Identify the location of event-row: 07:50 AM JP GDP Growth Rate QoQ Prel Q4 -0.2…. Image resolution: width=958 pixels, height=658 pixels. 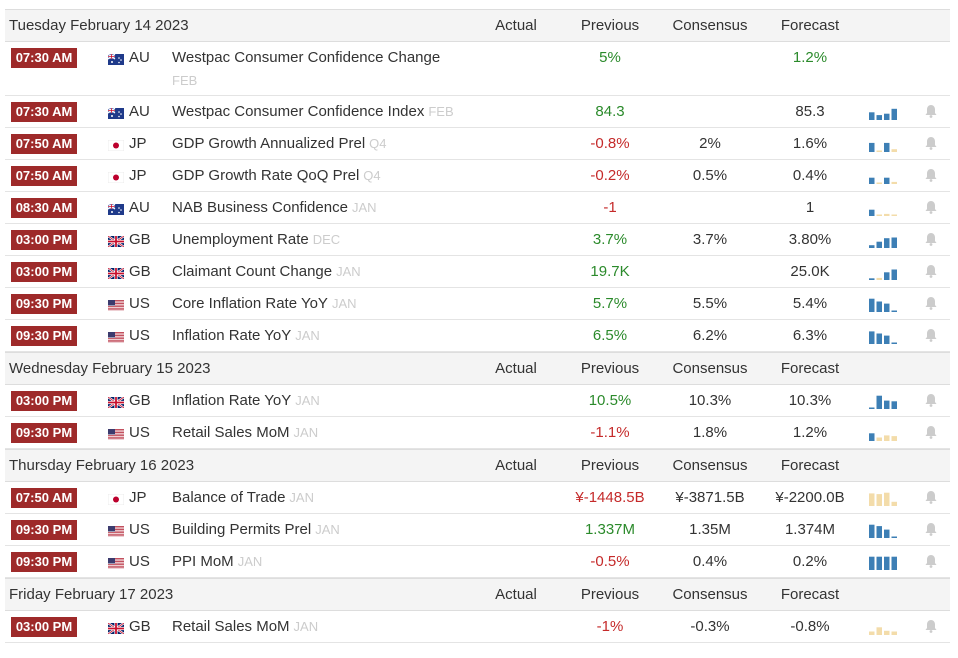
(477, 176).